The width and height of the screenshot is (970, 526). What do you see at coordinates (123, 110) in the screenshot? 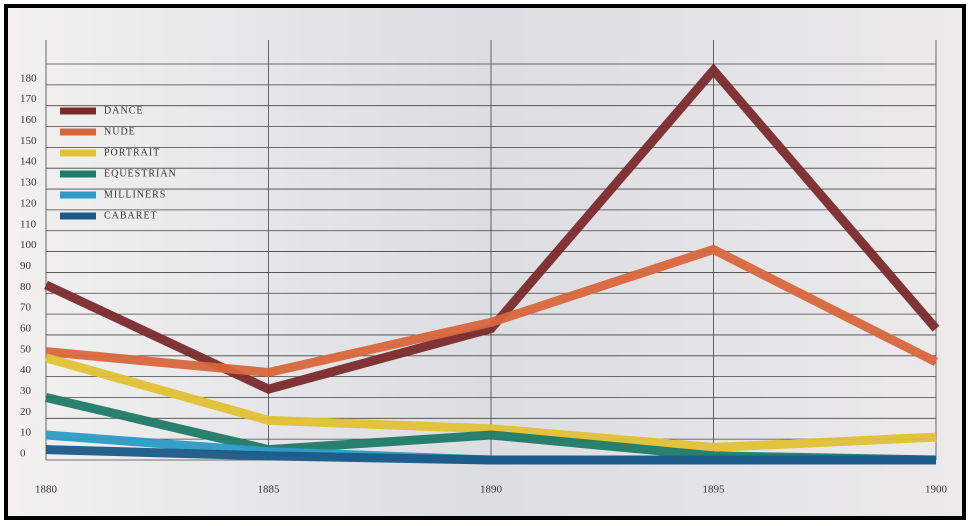
I see `legend-label: DANCE` at bounding box center [123, 110].